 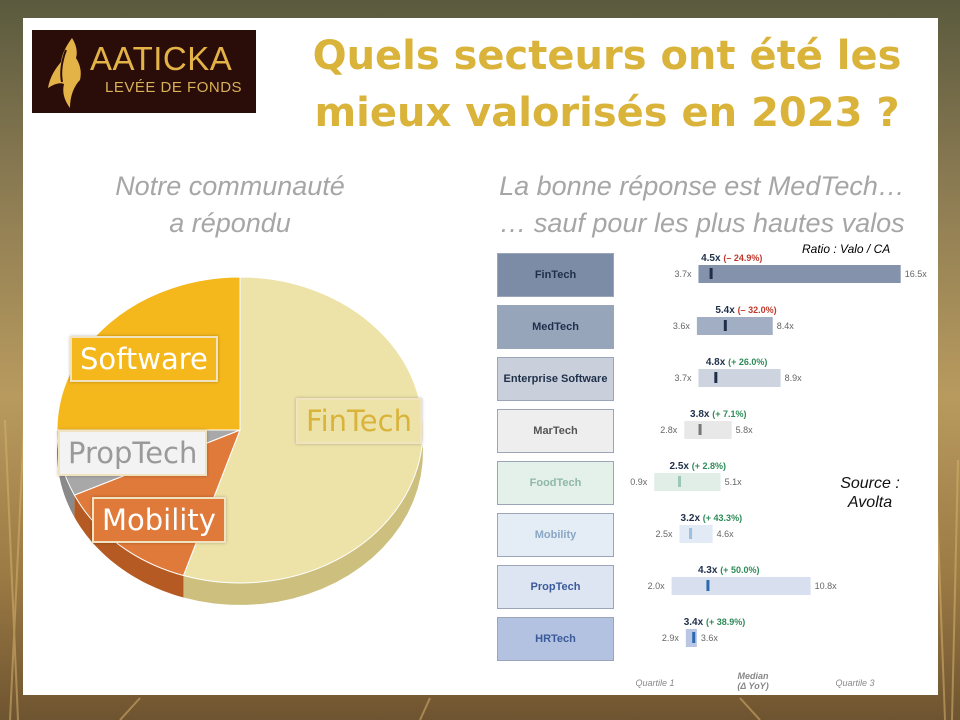 What do you see at coordinates (669, 430) in the screenshot?
I see `q1-label: 2.8x` at bounding box center [669, 430].